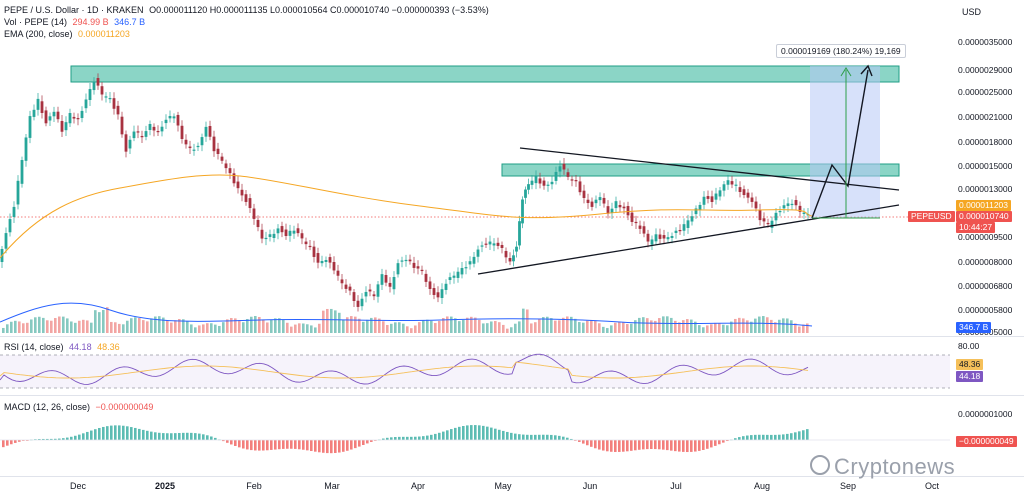  Describe the element at coordinates (78, 407) in the screenshot. I see `macd-legend: MACD (12, 26, close) −0.000000049` at that location.